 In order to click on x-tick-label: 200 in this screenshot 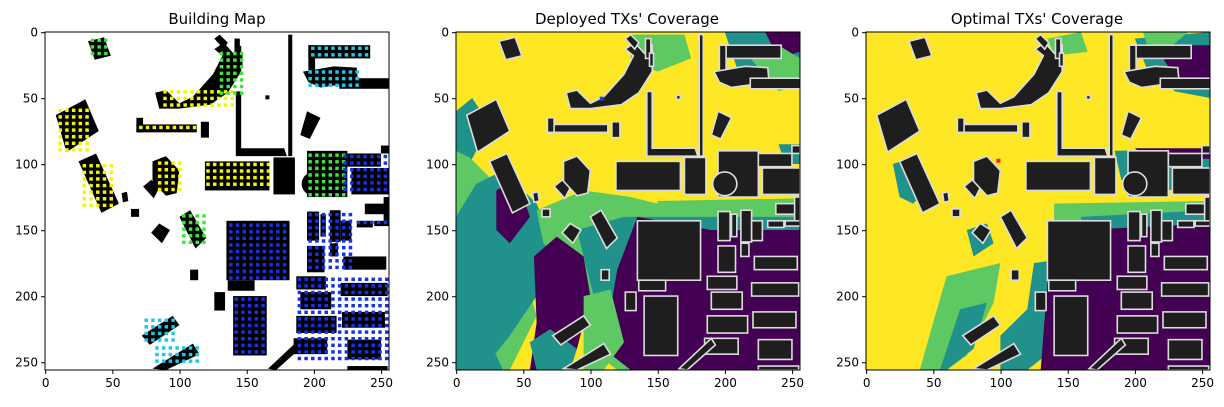, I will do `click(1135, 383)`.